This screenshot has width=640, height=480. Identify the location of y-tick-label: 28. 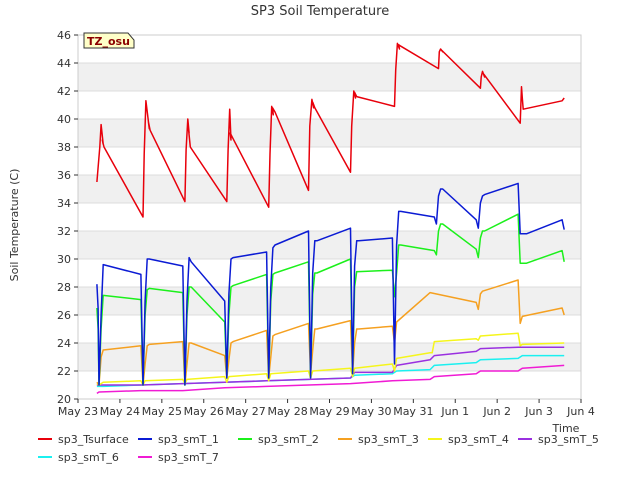
(64, 287).